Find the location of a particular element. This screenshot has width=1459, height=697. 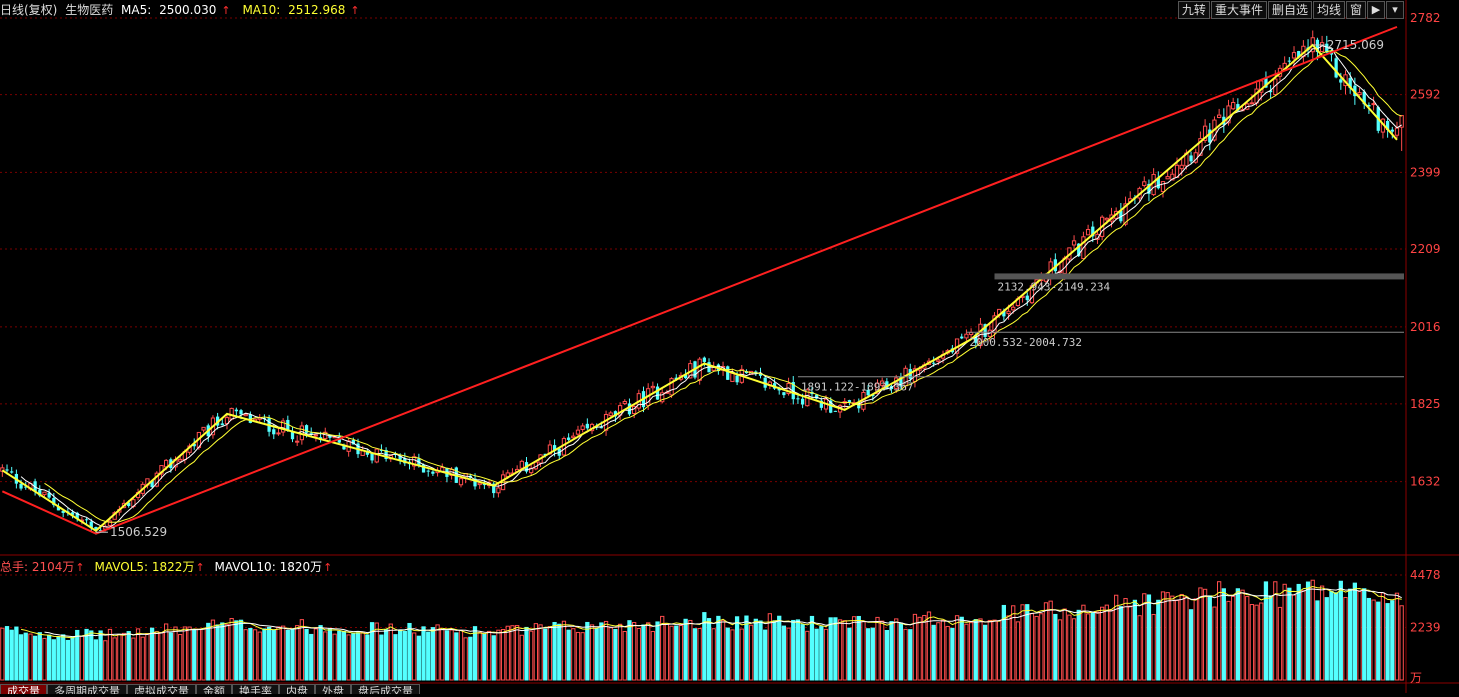

tab-amount: 金额 is located at coordinates (214, 689).